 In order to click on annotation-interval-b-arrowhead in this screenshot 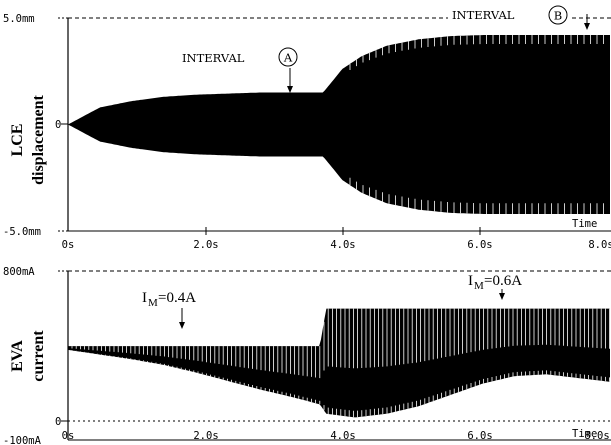, I will do `click(587, 26)`.